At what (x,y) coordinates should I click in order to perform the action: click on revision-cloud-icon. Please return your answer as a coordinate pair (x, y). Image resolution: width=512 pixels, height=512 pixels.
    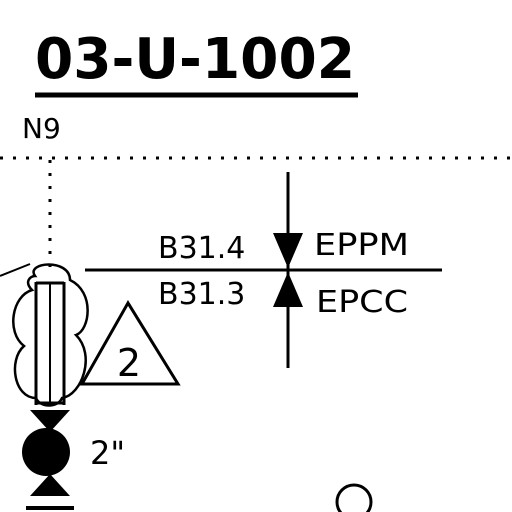
    Looking at the image, I should click on (50, 335).